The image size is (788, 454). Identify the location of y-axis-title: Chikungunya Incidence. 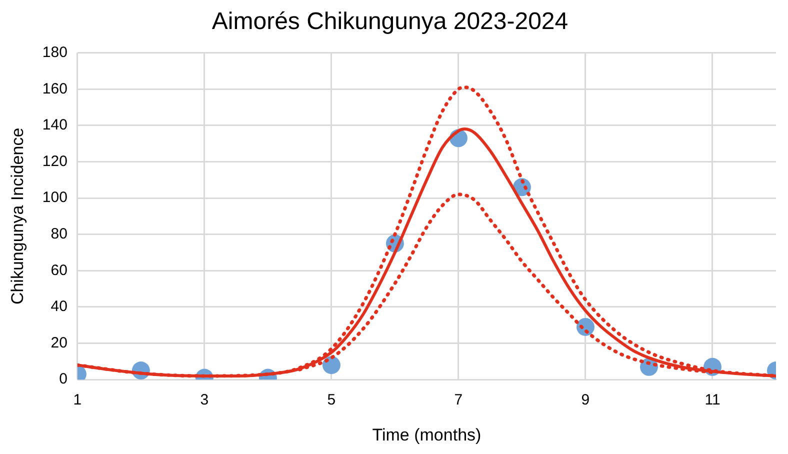
(17, 216).